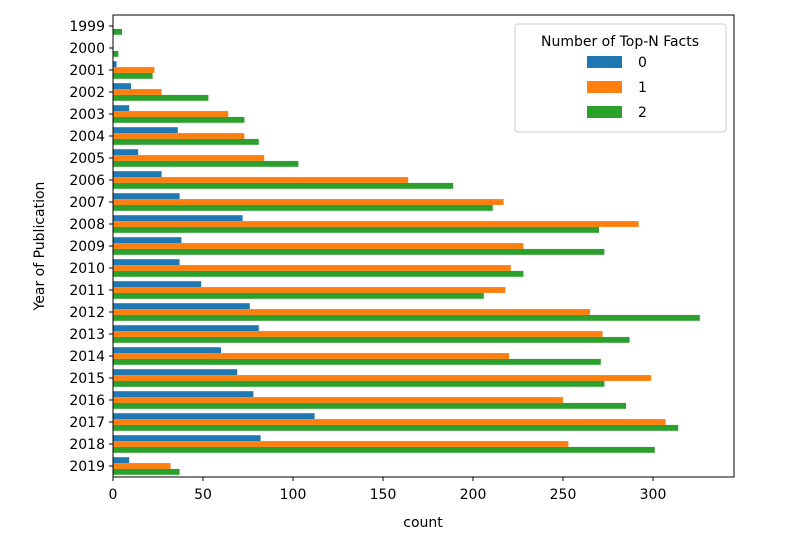  What do you see at coordinates (87, 71) in the screenshot?
I see `y-tick-label: 2001` at bounding box center [87, 71].